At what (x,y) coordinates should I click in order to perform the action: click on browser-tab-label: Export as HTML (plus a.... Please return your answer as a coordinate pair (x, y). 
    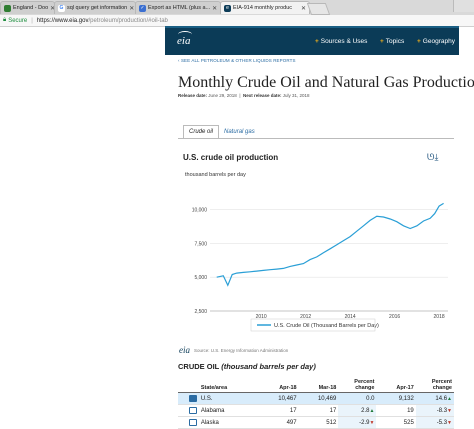
    Looking at the image, I should click on (179, 8).